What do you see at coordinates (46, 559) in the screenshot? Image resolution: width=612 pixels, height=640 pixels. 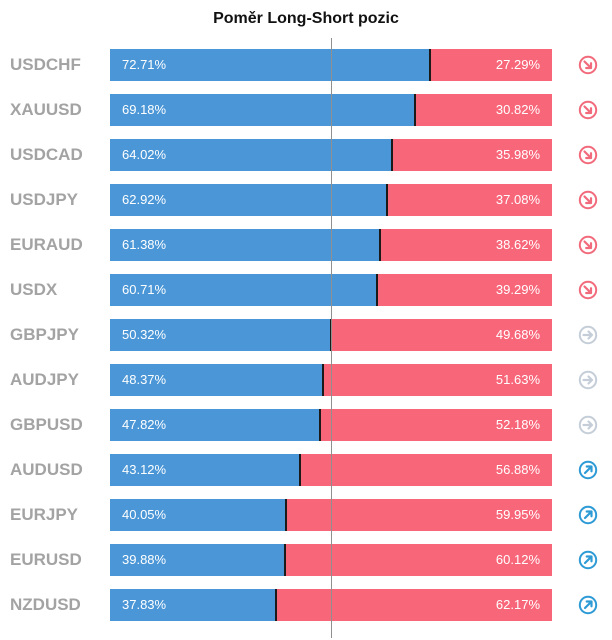 I see `currency-pair-label: EURUSD` at bounding box center [46, 559].